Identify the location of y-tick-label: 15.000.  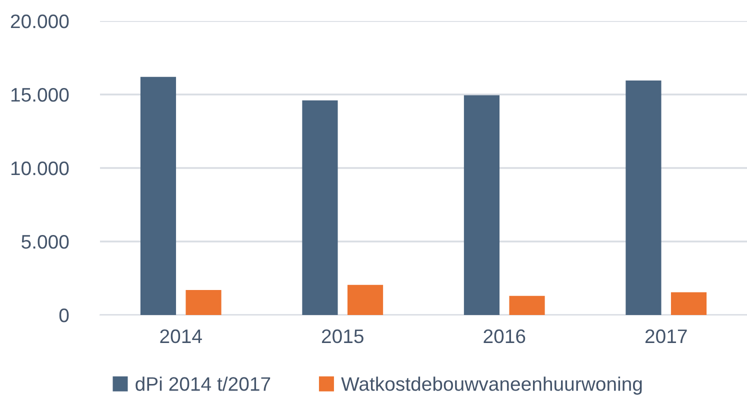
(40, 95).